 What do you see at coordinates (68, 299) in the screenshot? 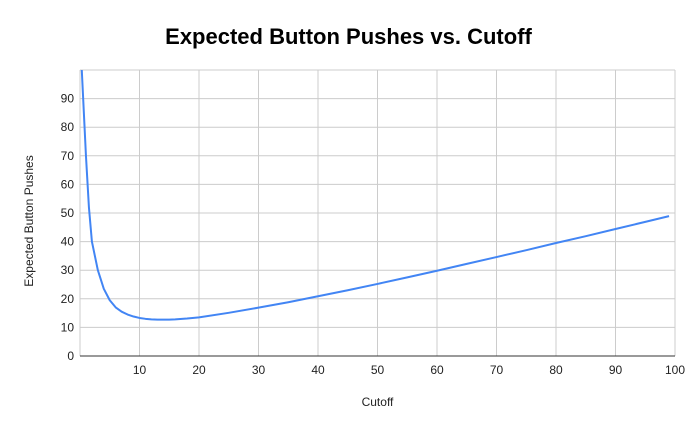
I see `y-tick-label: 20` at bounding box center [68, 299].